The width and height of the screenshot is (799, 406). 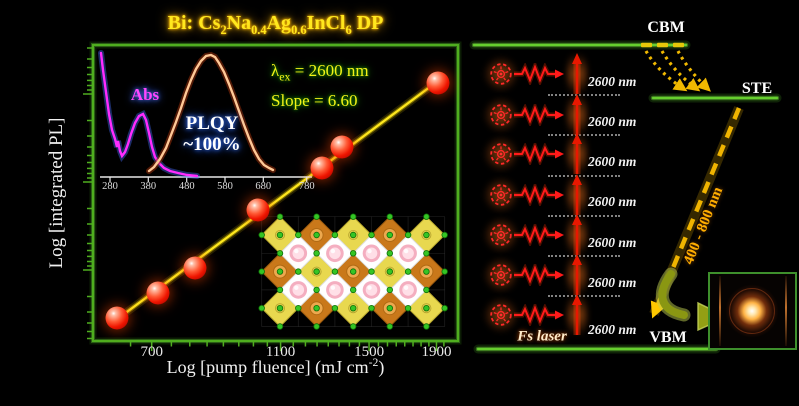 I want to click on x-axis-ticks, so click(x=287, y=346).